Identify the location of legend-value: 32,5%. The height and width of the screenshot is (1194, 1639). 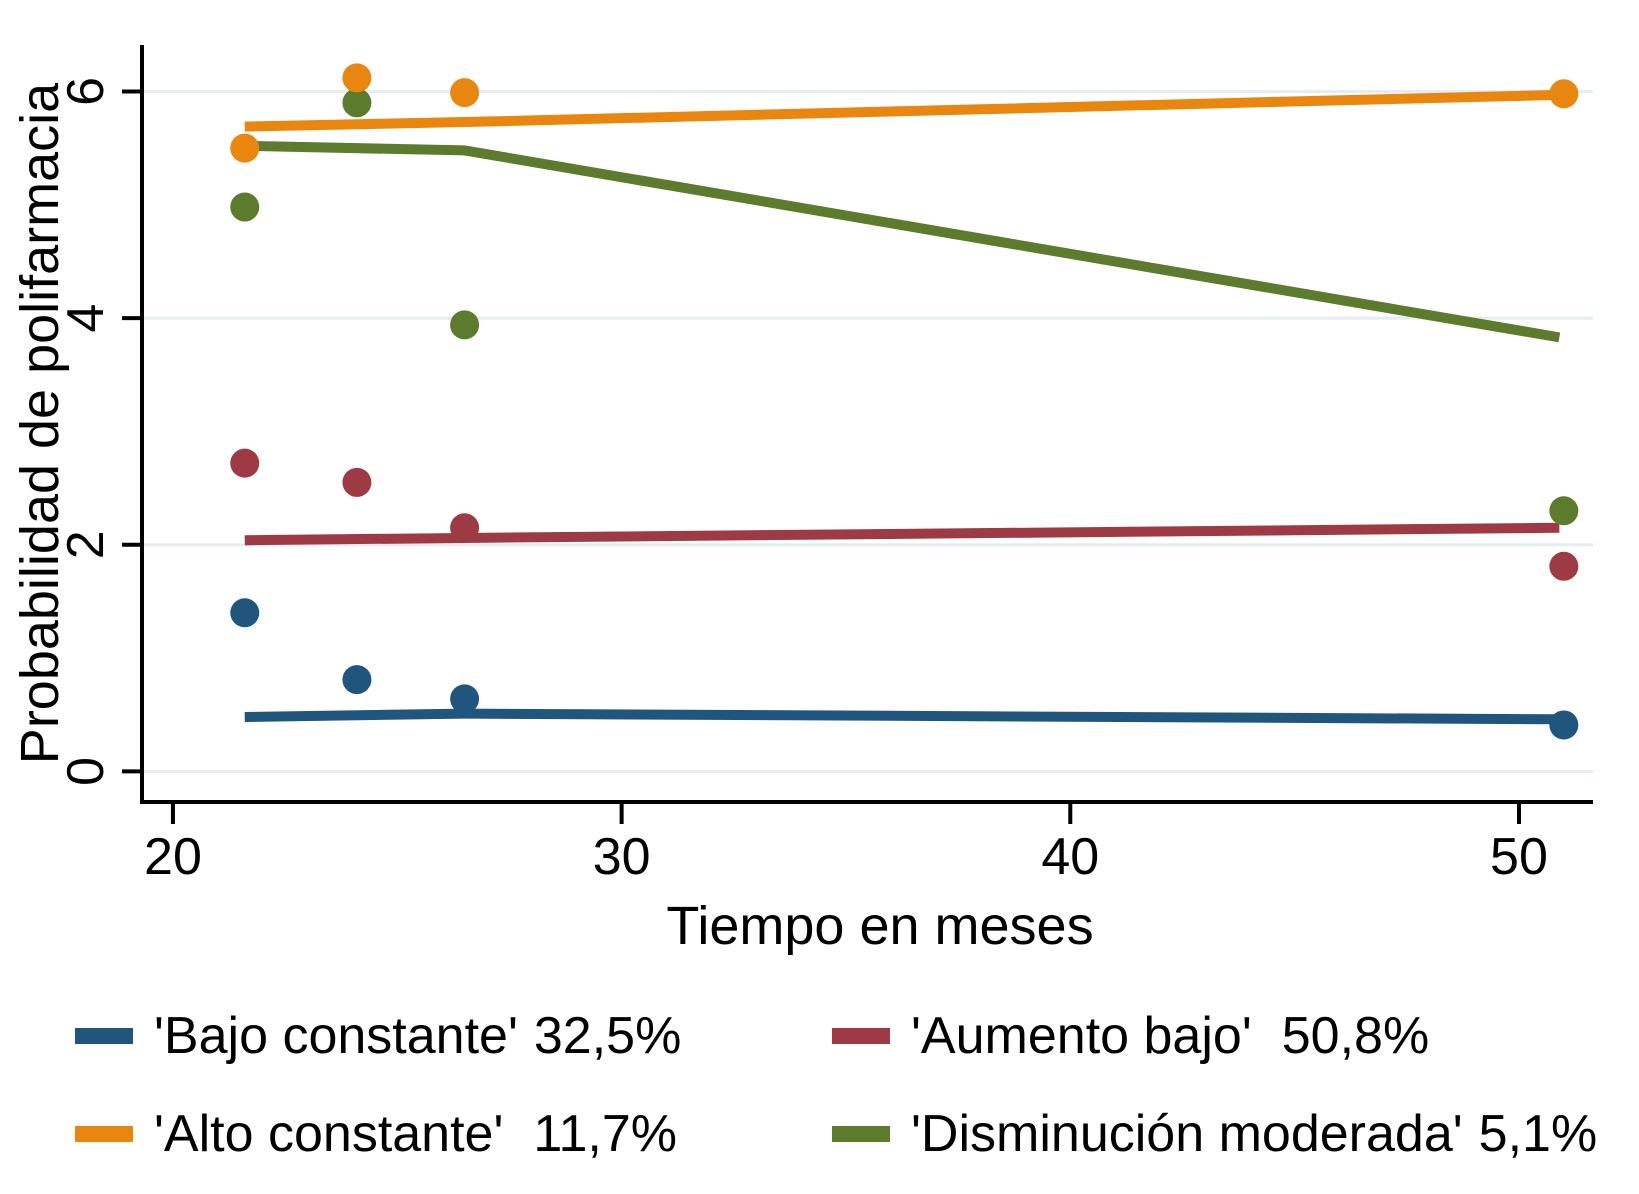
(607, 1036).